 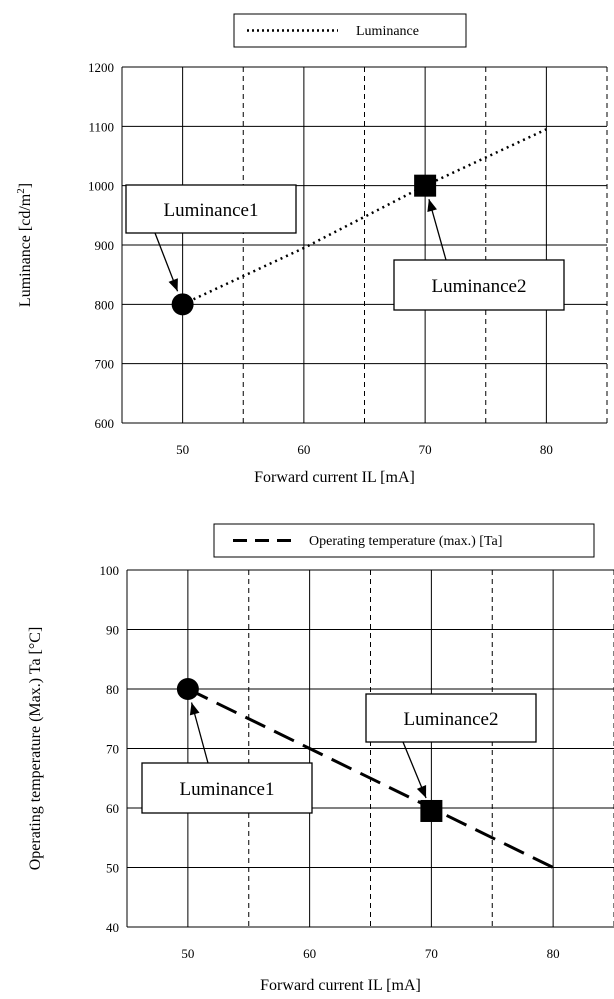 I want to click on y-tick-label: 100, so click(x=110, y=570).